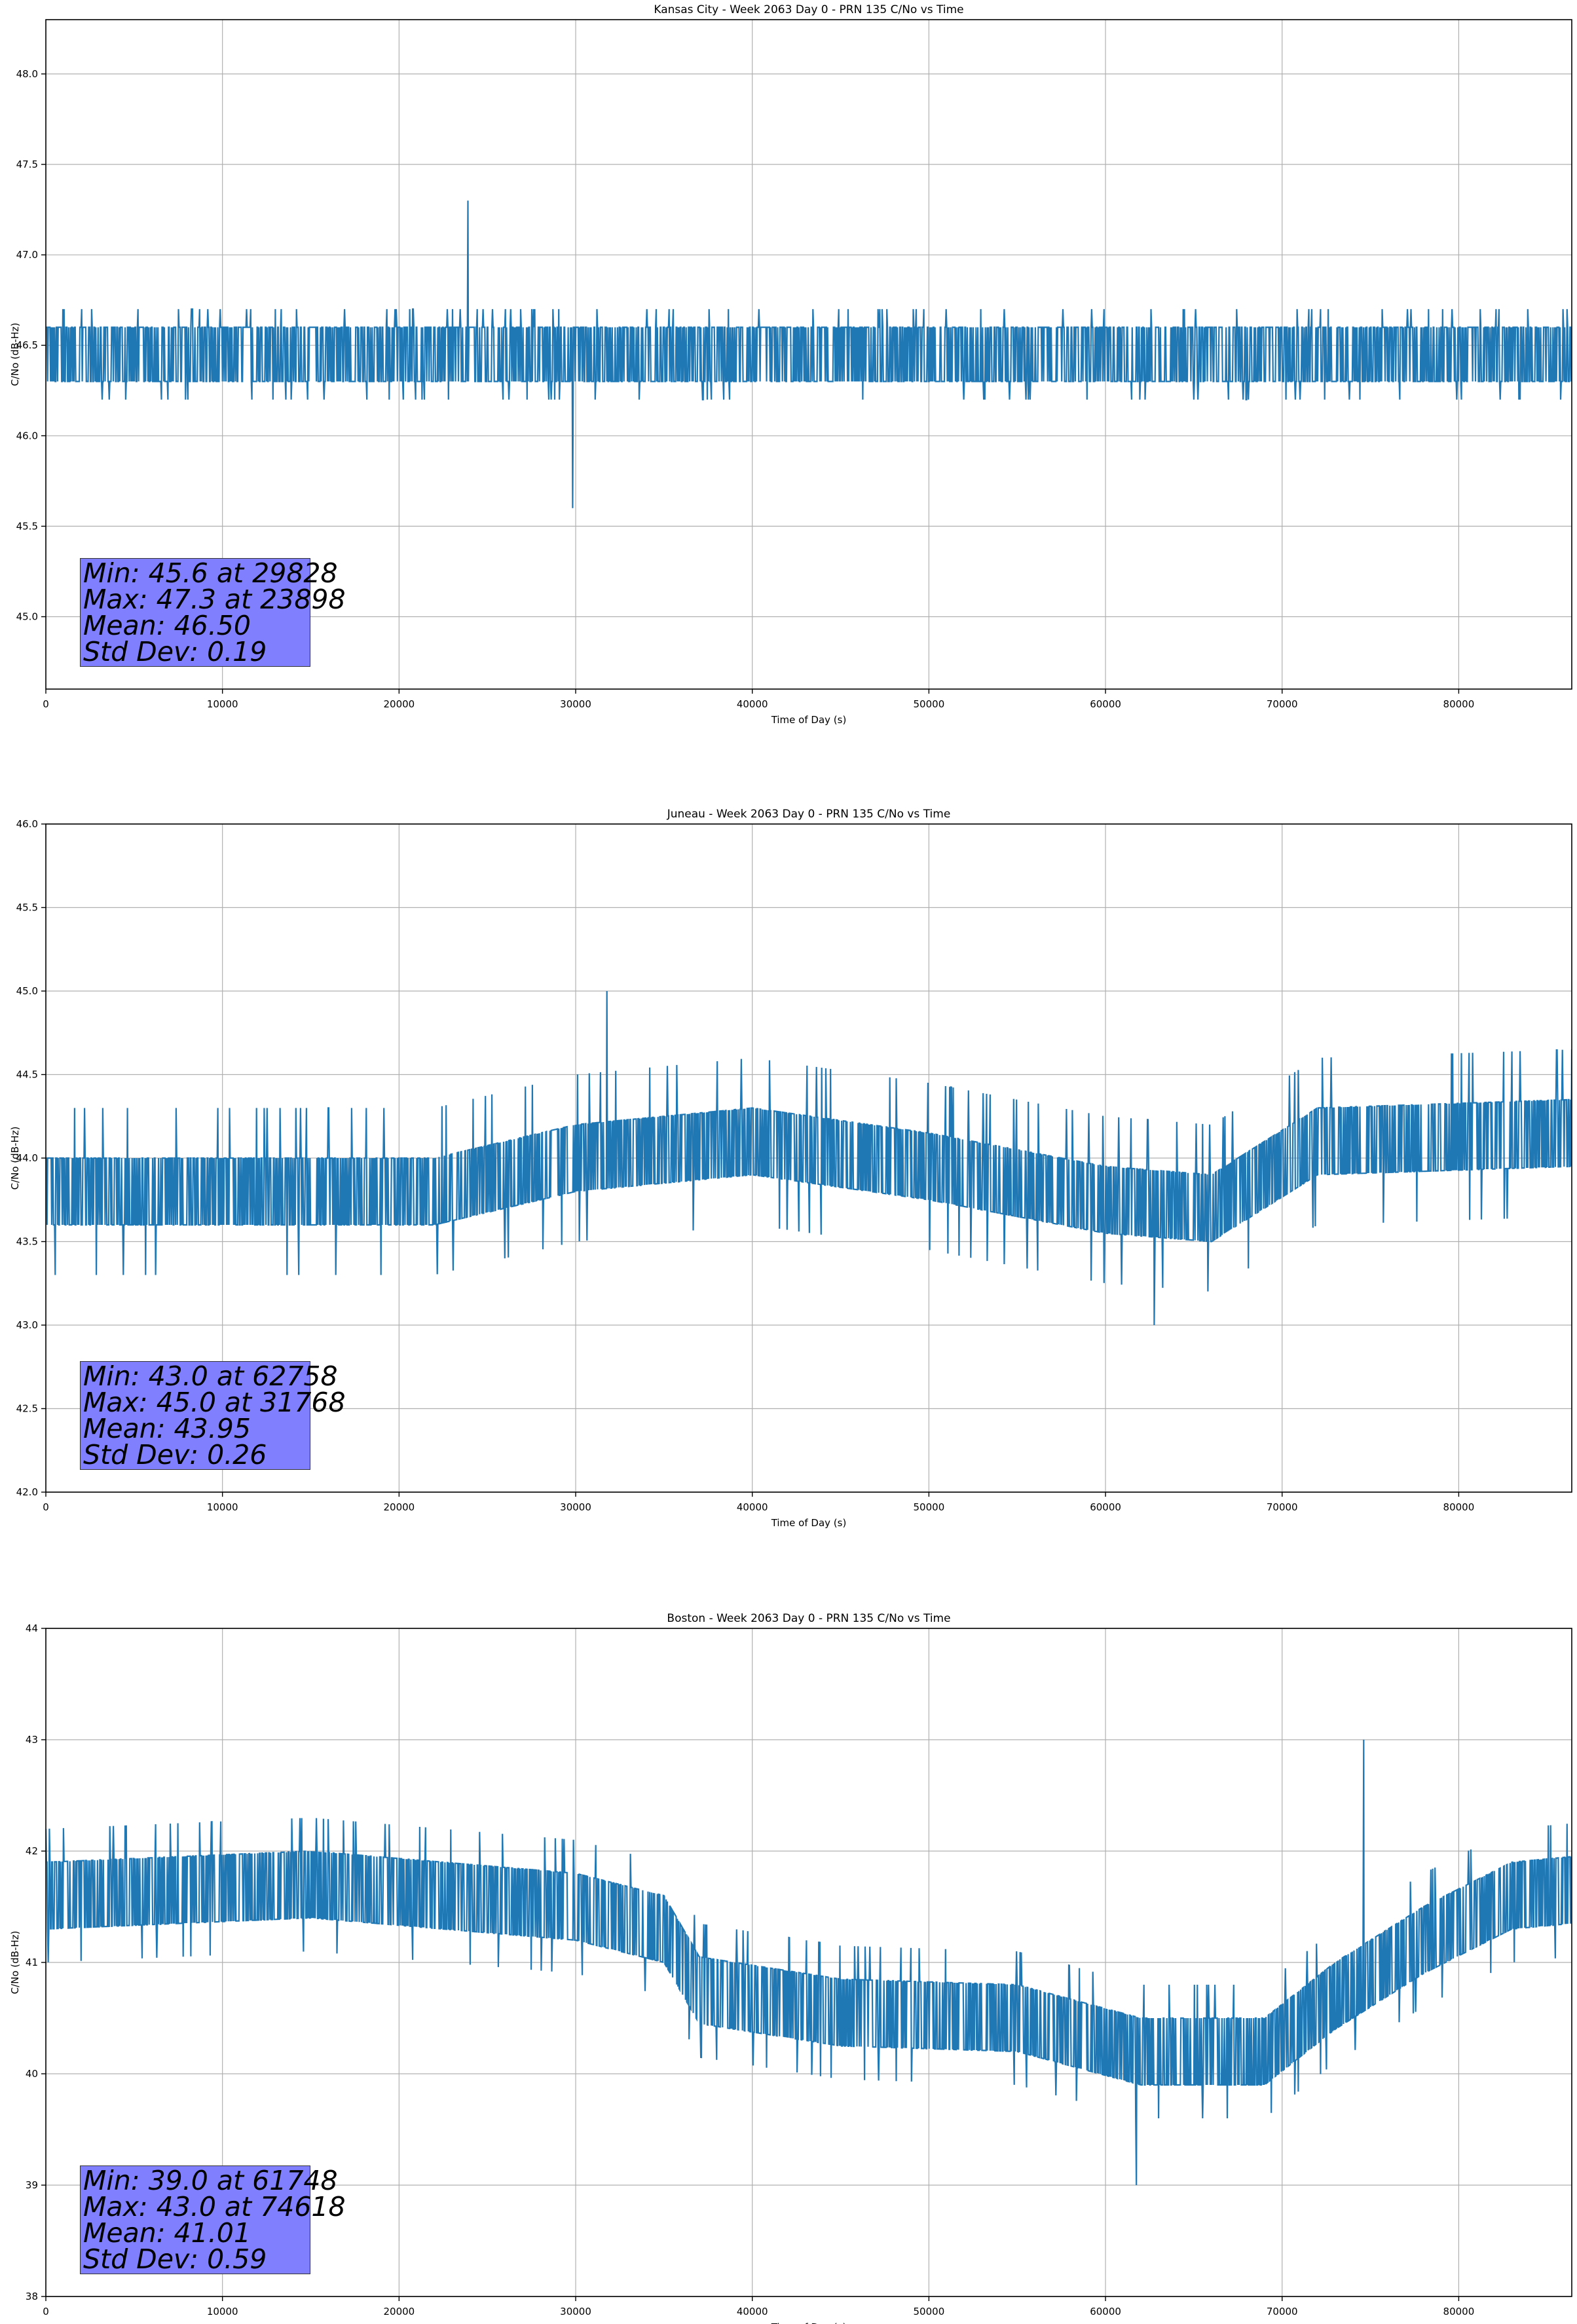 This screenshot has width=1577, height=2324. What do you see at coordinates (32, 2296) in the screenshot?
I see `y-tick-label: 38` at bounding box center [32, 2296].